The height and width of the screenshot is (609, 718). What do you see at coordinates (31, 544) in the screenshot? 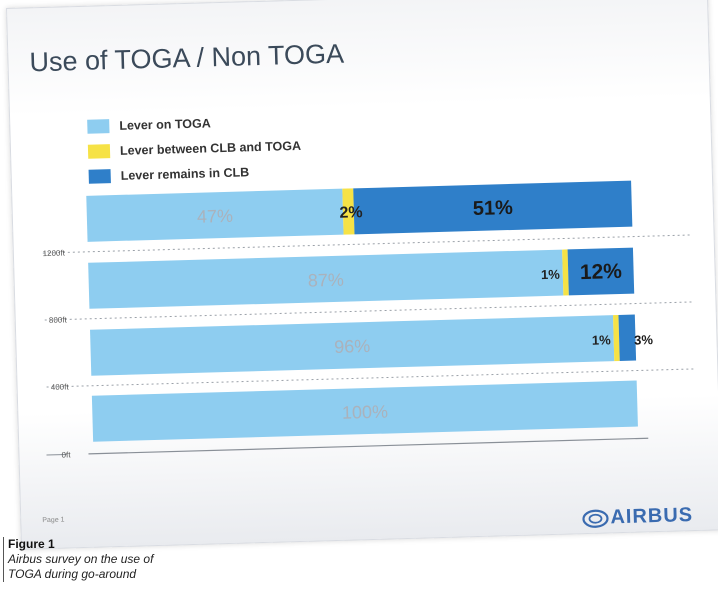
I see `caption-title: Figure 1` at bounding box center [31, 544].